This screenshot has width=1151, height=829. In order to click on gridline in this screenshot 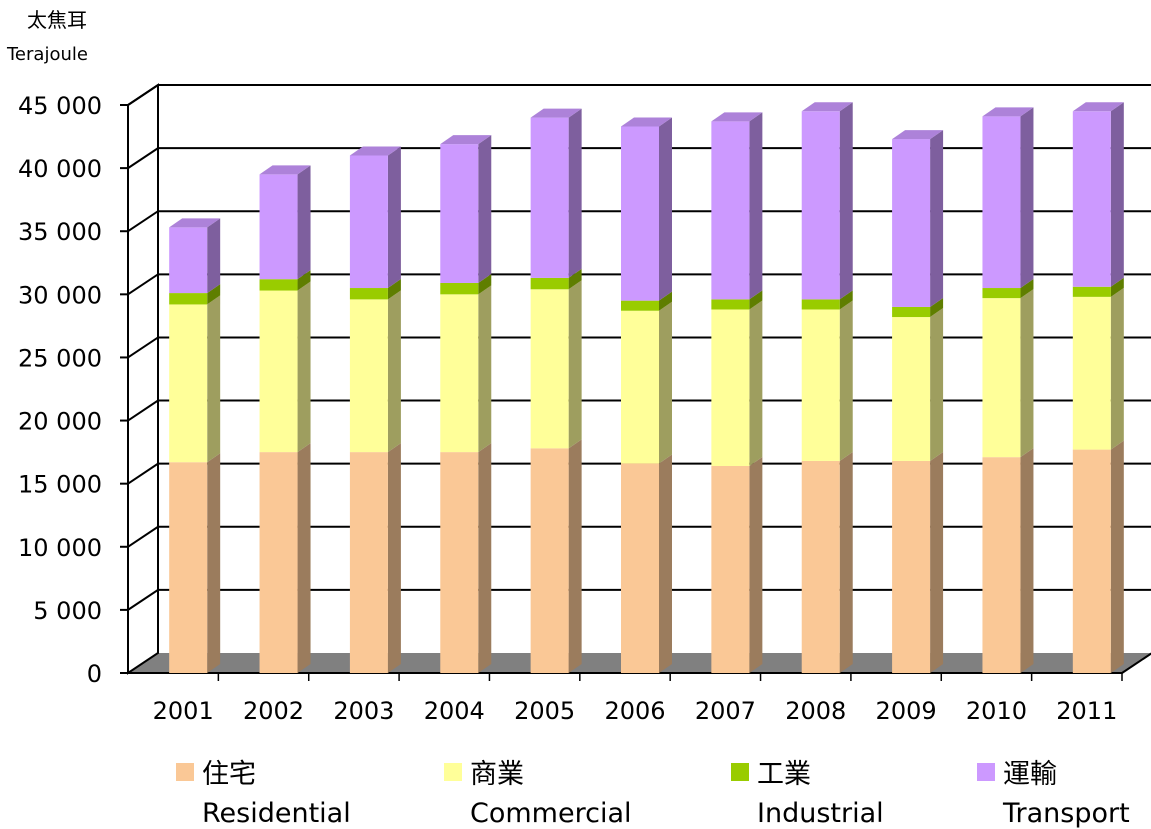, I will do `click(639, 95)`.